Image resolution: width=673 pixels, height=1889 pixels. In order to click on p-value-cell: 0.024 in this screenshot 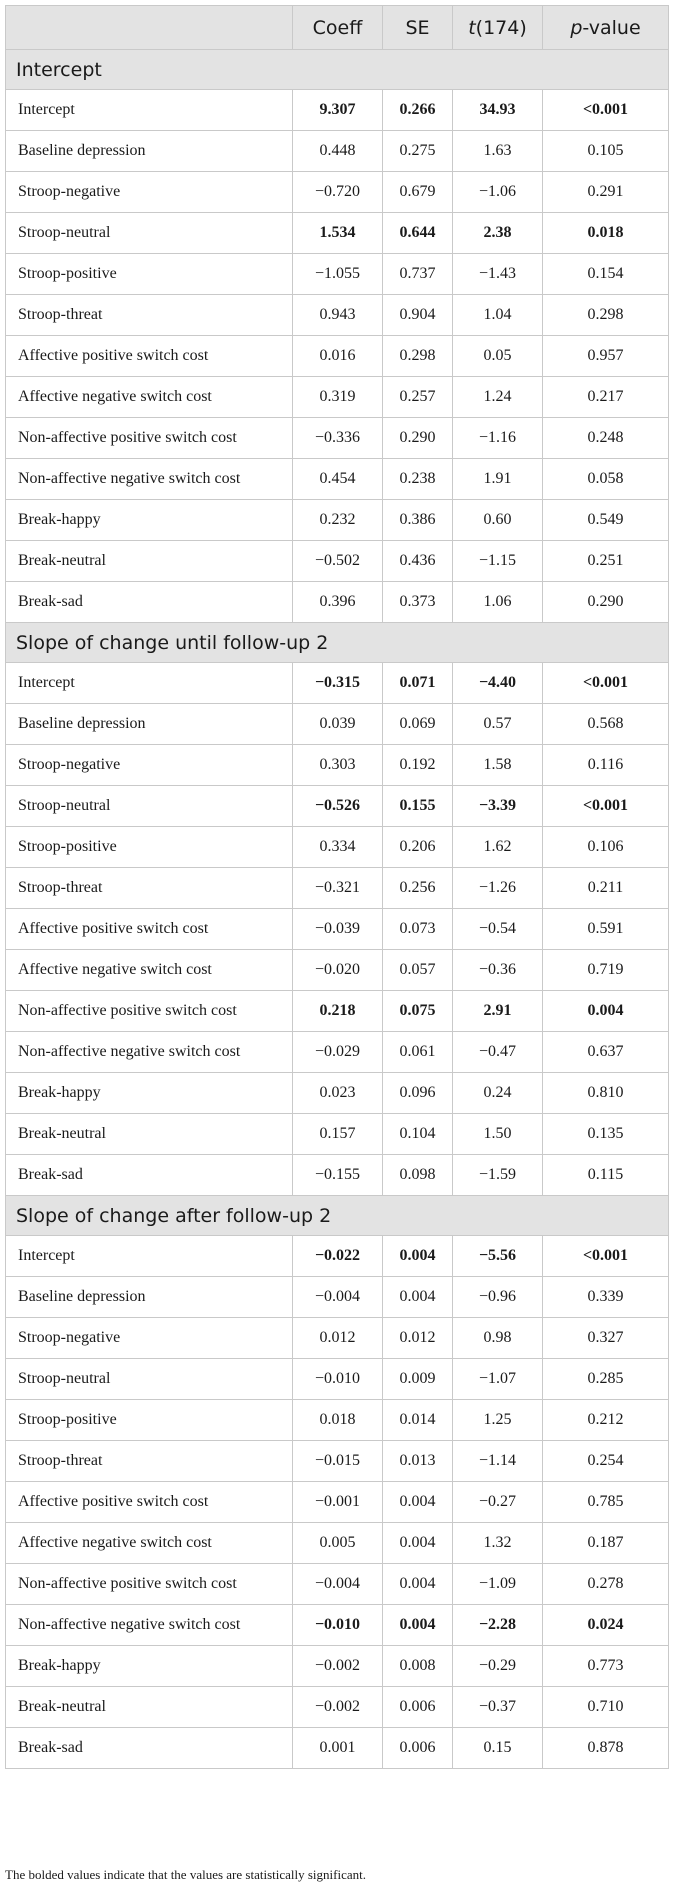, I will do `click(605, 1625)`.